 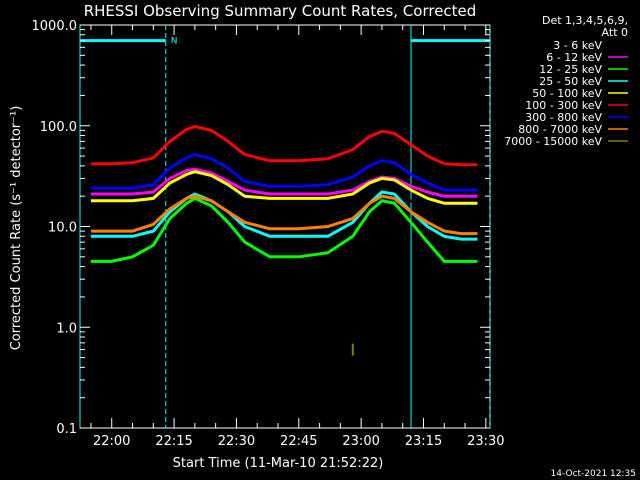 I want to click on legend-entry: 12 - 25 keV, so click(x=570, y=69).